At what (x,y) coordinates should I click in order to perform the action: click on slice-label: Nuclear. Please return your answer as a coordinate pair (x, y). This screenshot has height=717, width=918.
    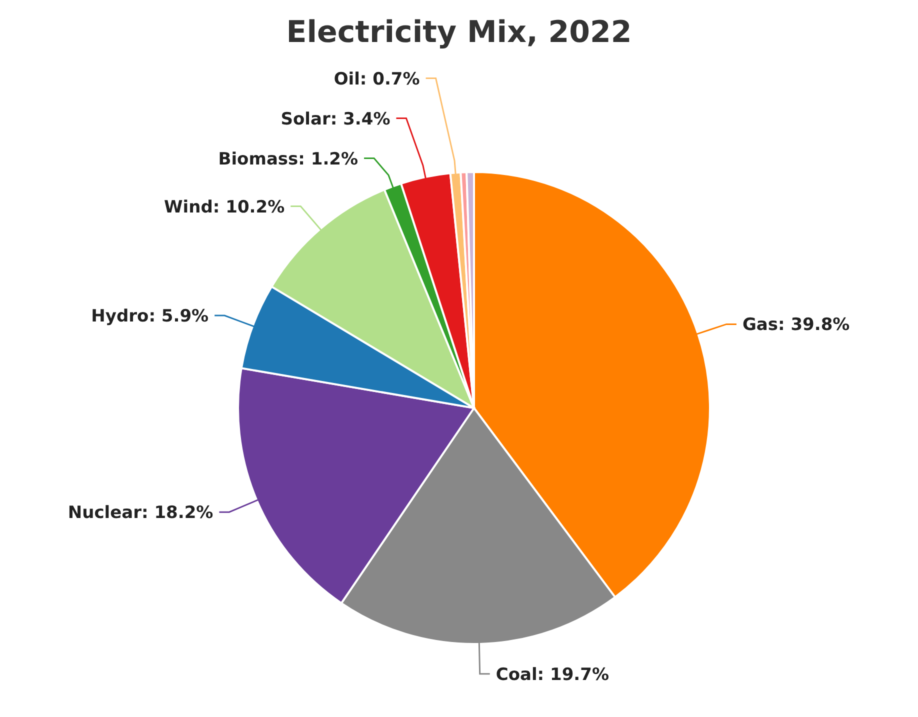
    Looking at the image, I should click on (105, 513).